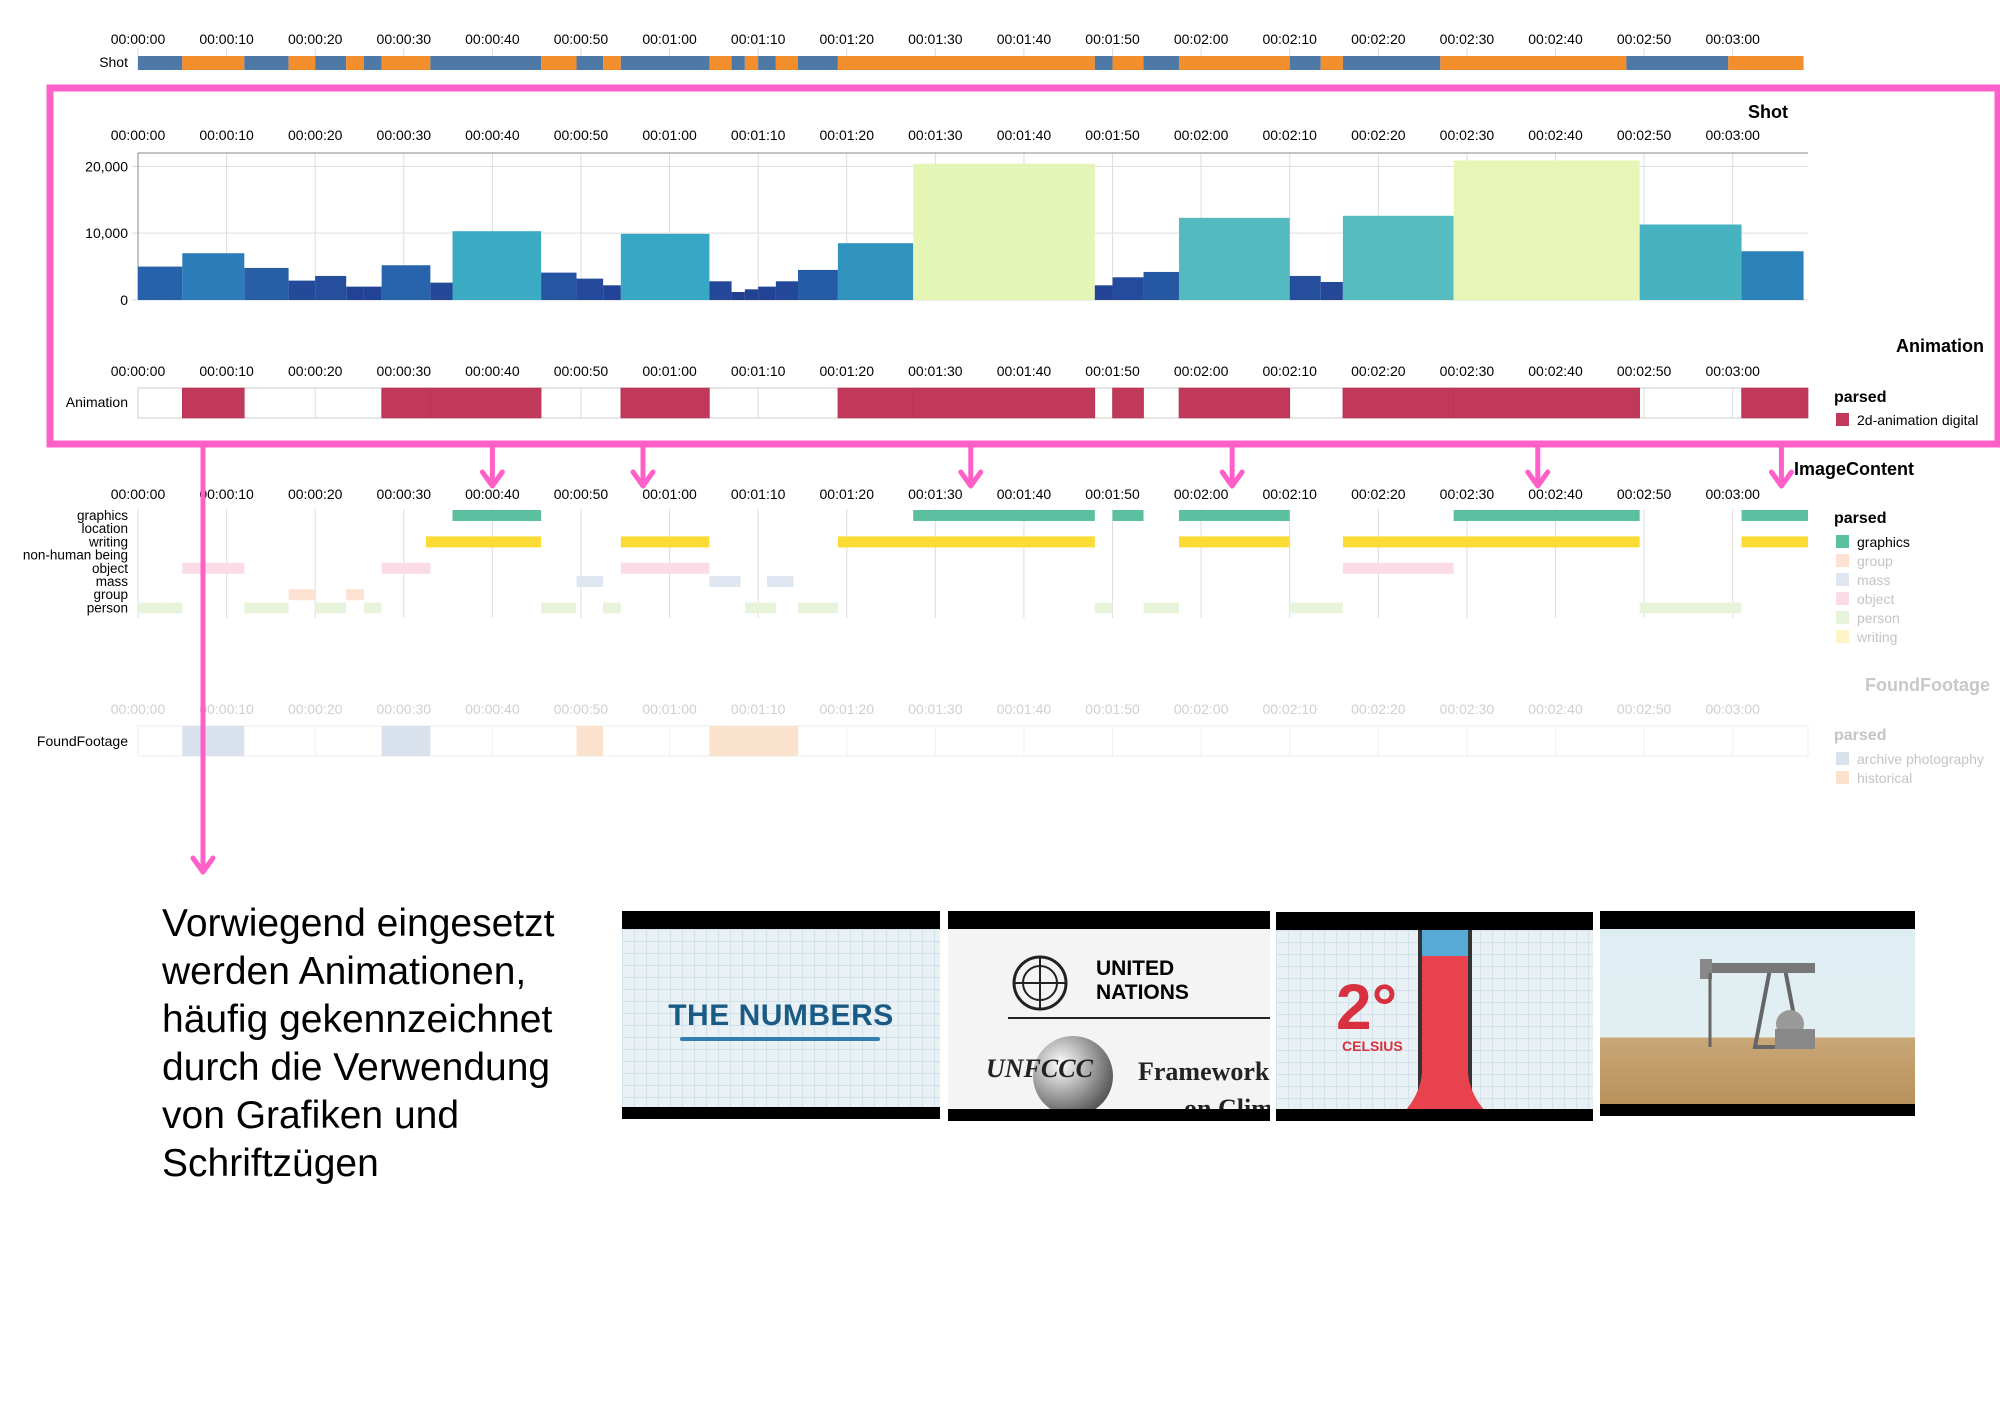  What do you see at coordinates (270, 1163) in the screenshot?
I see `caption-line: Schriftzügen` at bounding box center [270, 1163].